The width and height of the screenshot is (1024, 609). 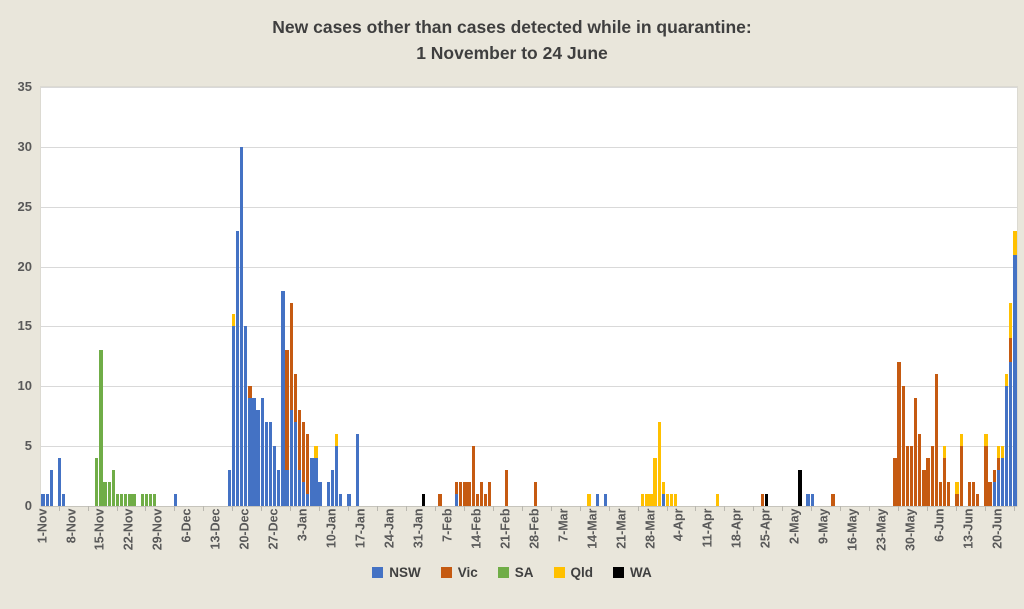 What do you see at coordinates (957, 500) in the screenshot?
I see `bar-segment-Vic-10-Jun` at bounding box center [957, 500].